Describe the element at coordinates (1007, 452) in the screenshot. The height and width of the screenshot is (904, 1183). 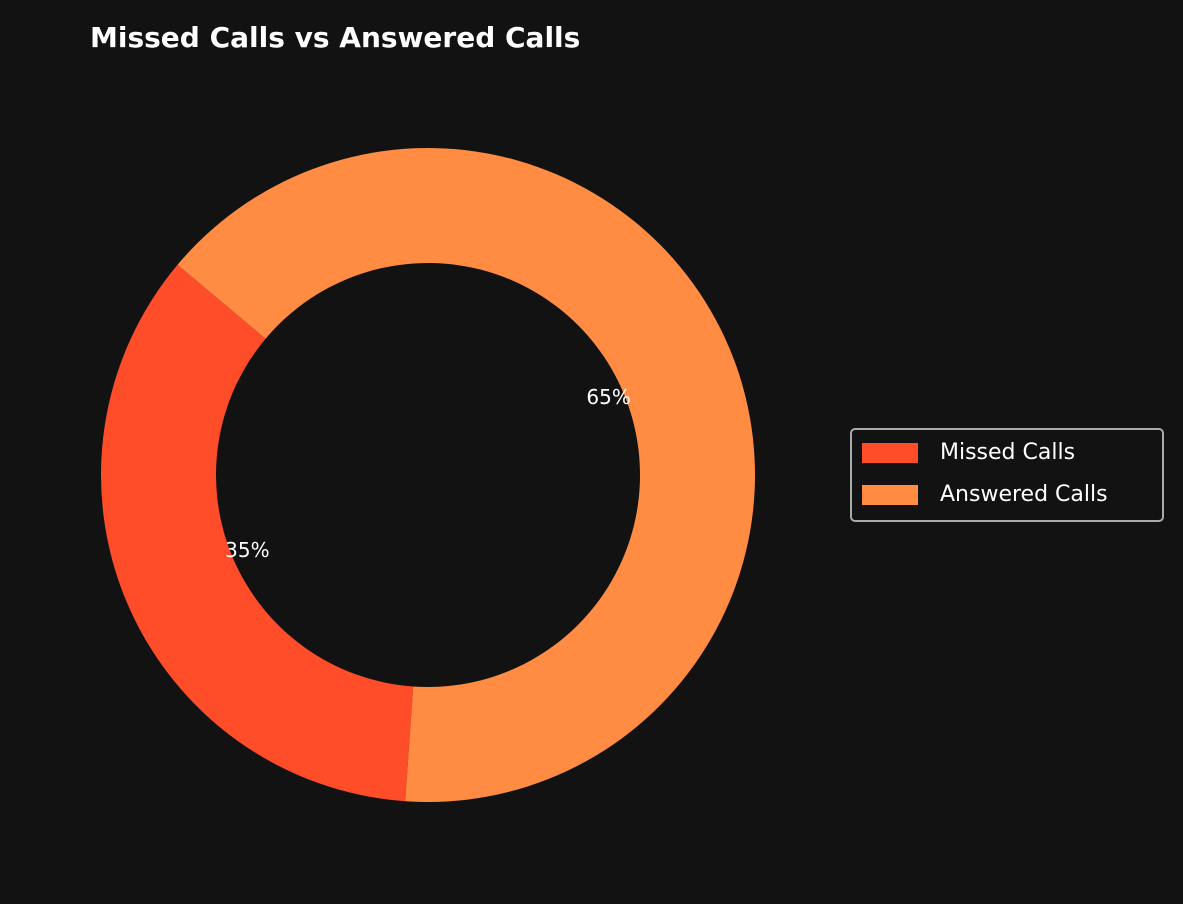
I see `legend-label: Missed Calls` at that location.